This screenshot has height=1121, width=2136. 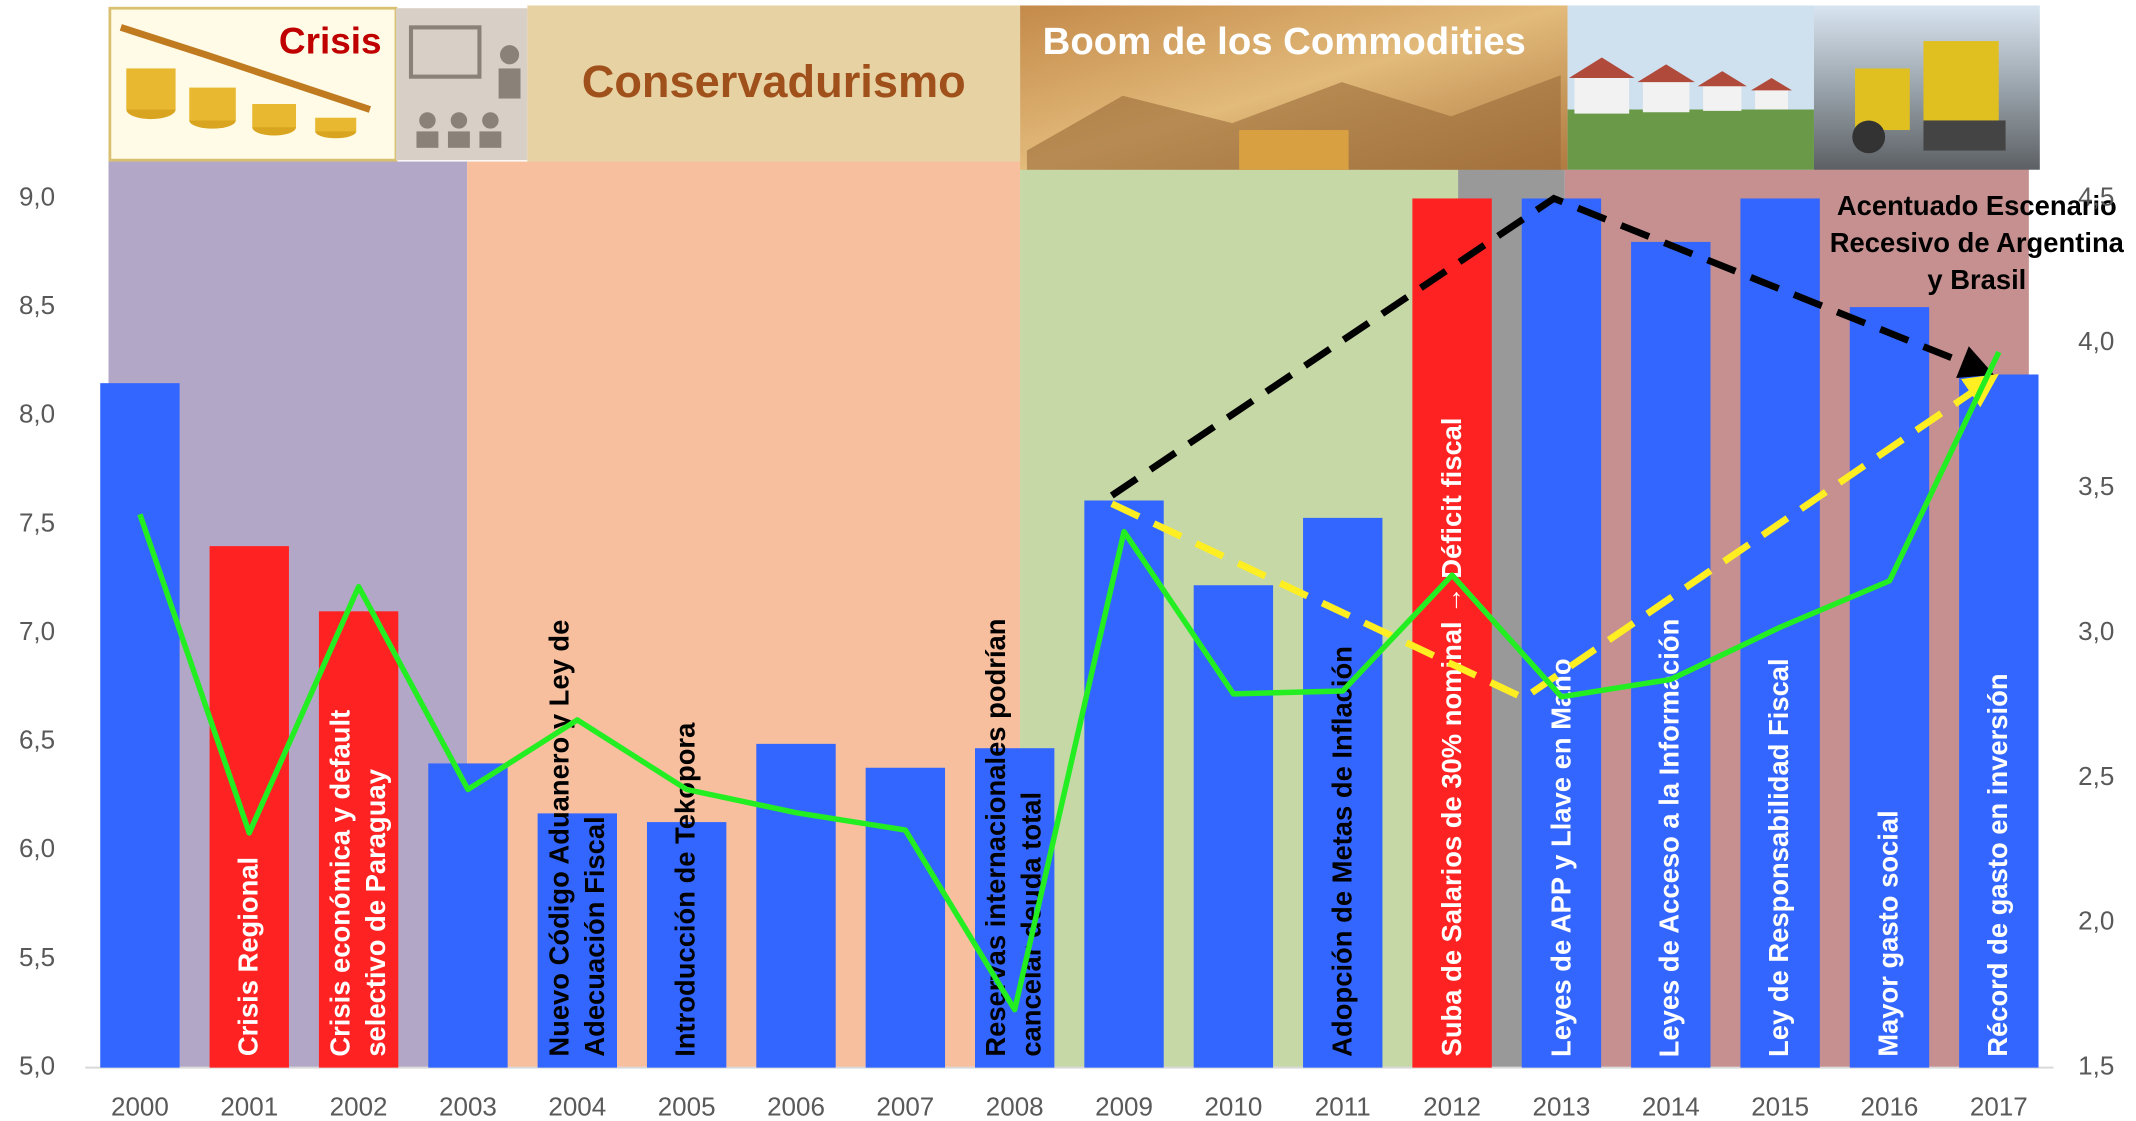 What do you see at coordinates (140, 1106) in the screenshot?
I see `x-tick-label: 2000` at bounding box center [140, 1106].